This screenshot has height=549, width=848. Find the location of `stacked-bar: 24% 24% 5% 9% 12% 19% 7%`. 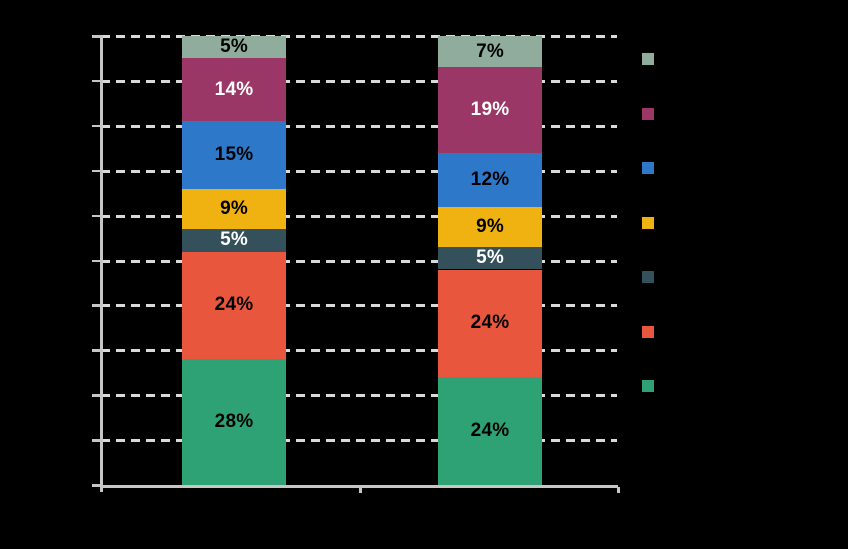

stacked-bar: 24% 24% 5% 9% 12% 19% 7% is located at coordinates (490, 260).